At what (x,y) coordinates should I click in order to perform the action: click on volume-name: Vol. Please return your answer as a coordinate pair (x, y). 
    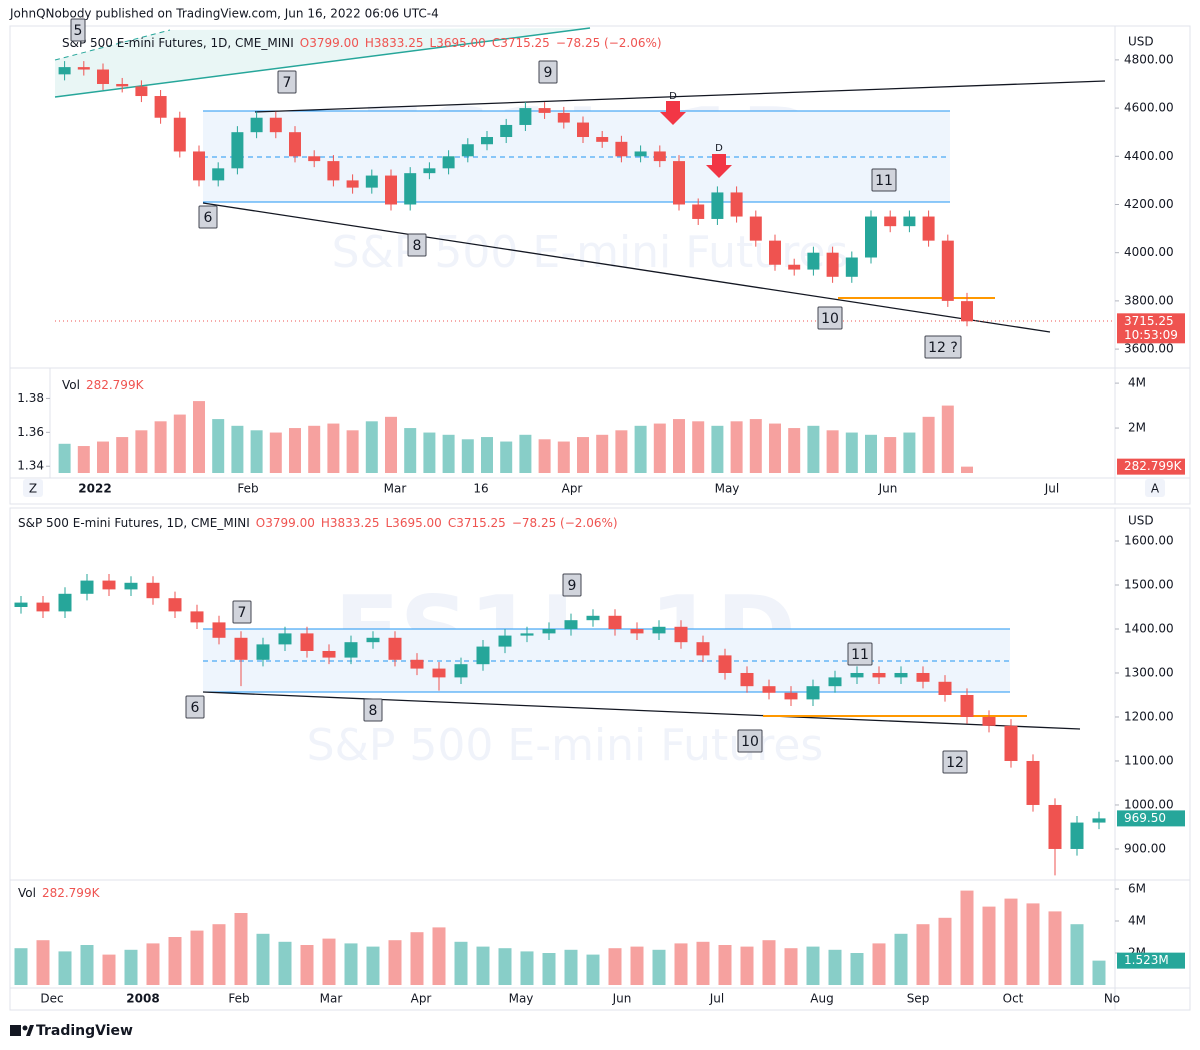
    Looking at the image, I should click on (27, 893).